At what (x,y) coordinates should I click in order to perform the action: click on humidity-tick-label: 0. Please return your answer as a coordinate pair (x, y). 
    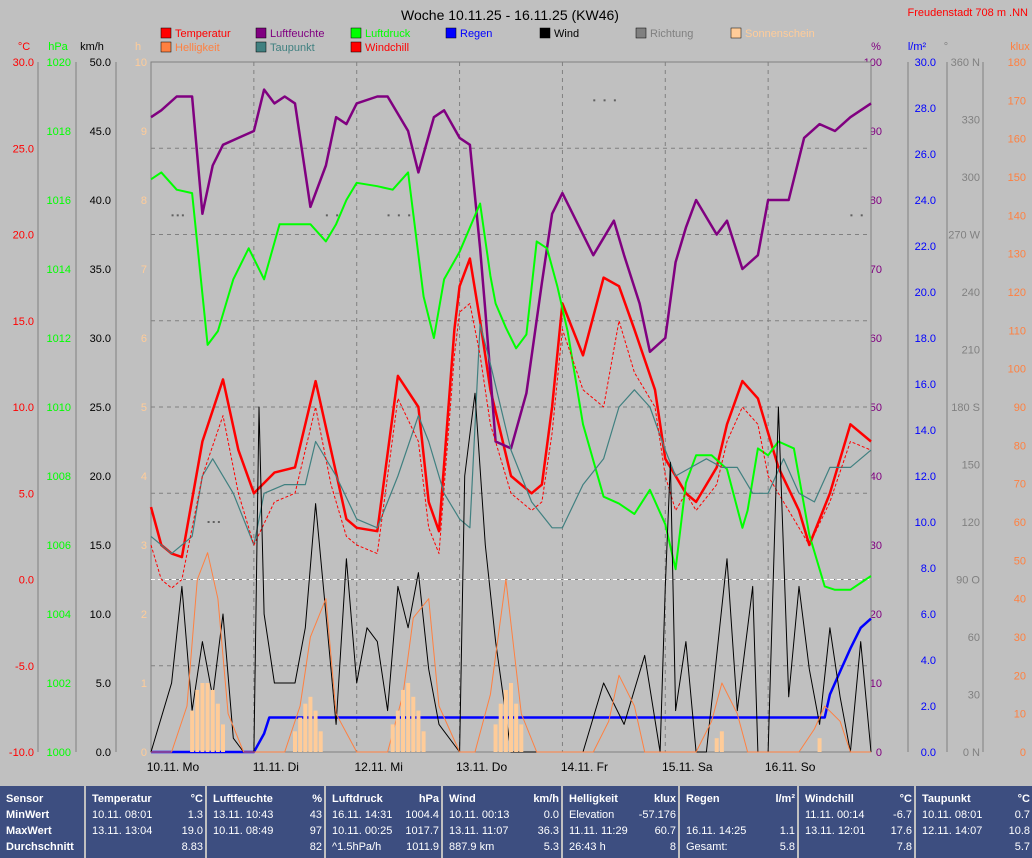
    Looking at the image, I should click on (879, 753).